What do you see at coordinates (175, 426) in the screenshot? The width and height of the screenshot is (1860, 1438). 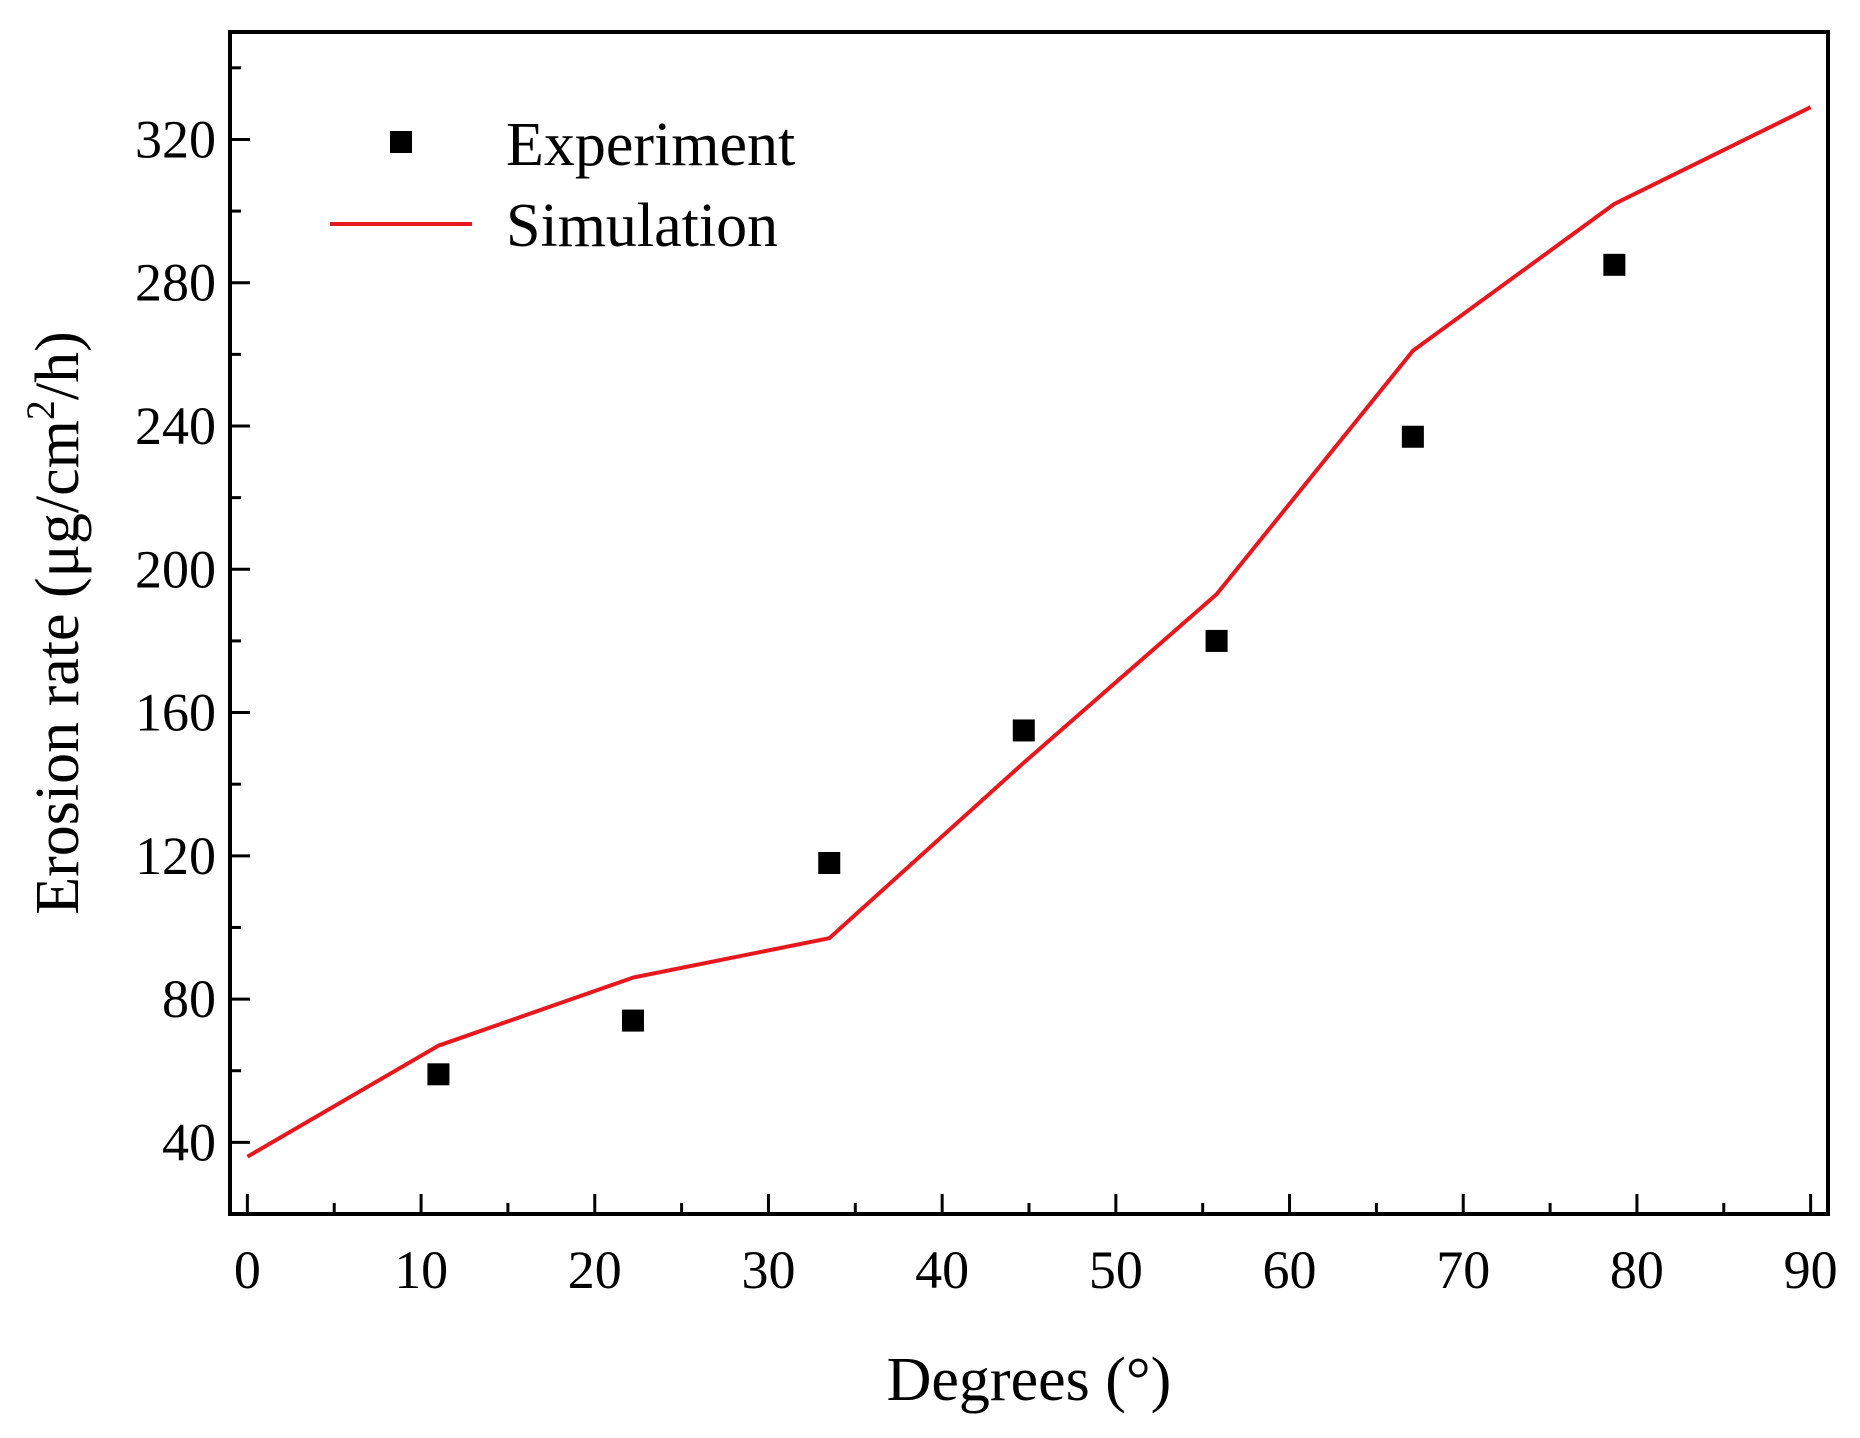 I see `y-tick-label: 240` at bounding box center [175, 426].